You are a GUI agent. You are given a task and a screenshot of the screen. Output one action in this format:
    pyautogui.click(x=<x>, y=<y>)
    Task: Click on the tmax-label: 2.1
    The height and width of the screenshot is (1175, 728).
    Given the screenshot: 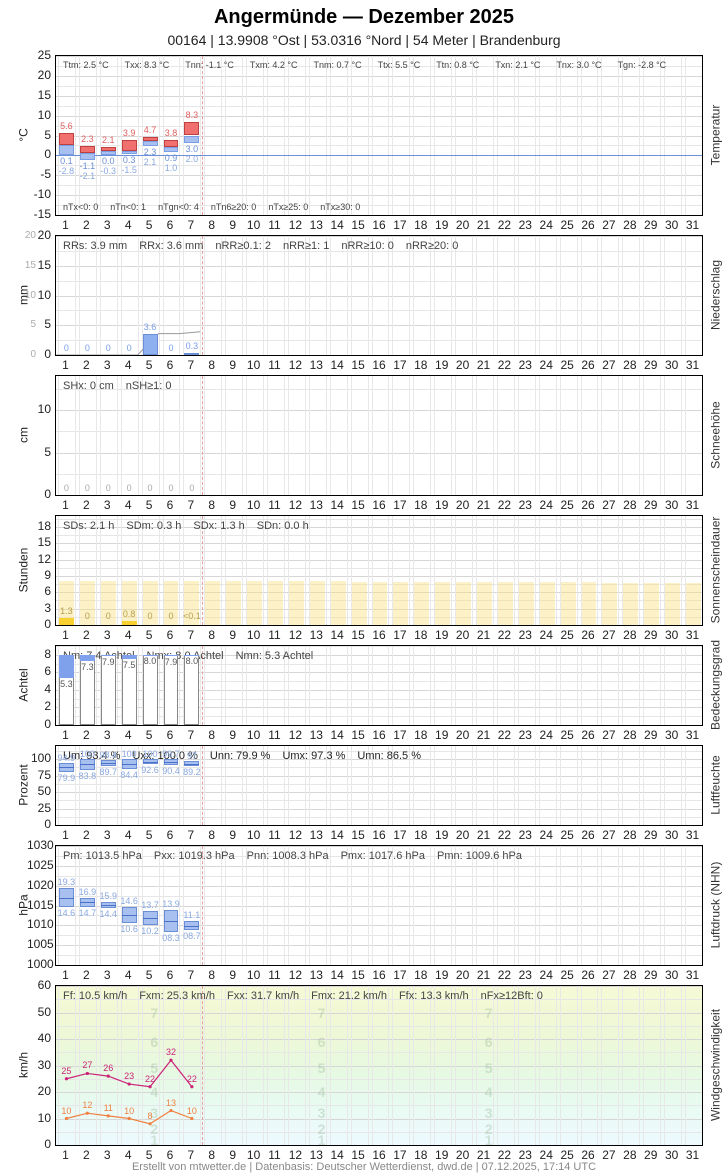 What is the action you would take?
    pyautogui.click(x=108, y=140)
    